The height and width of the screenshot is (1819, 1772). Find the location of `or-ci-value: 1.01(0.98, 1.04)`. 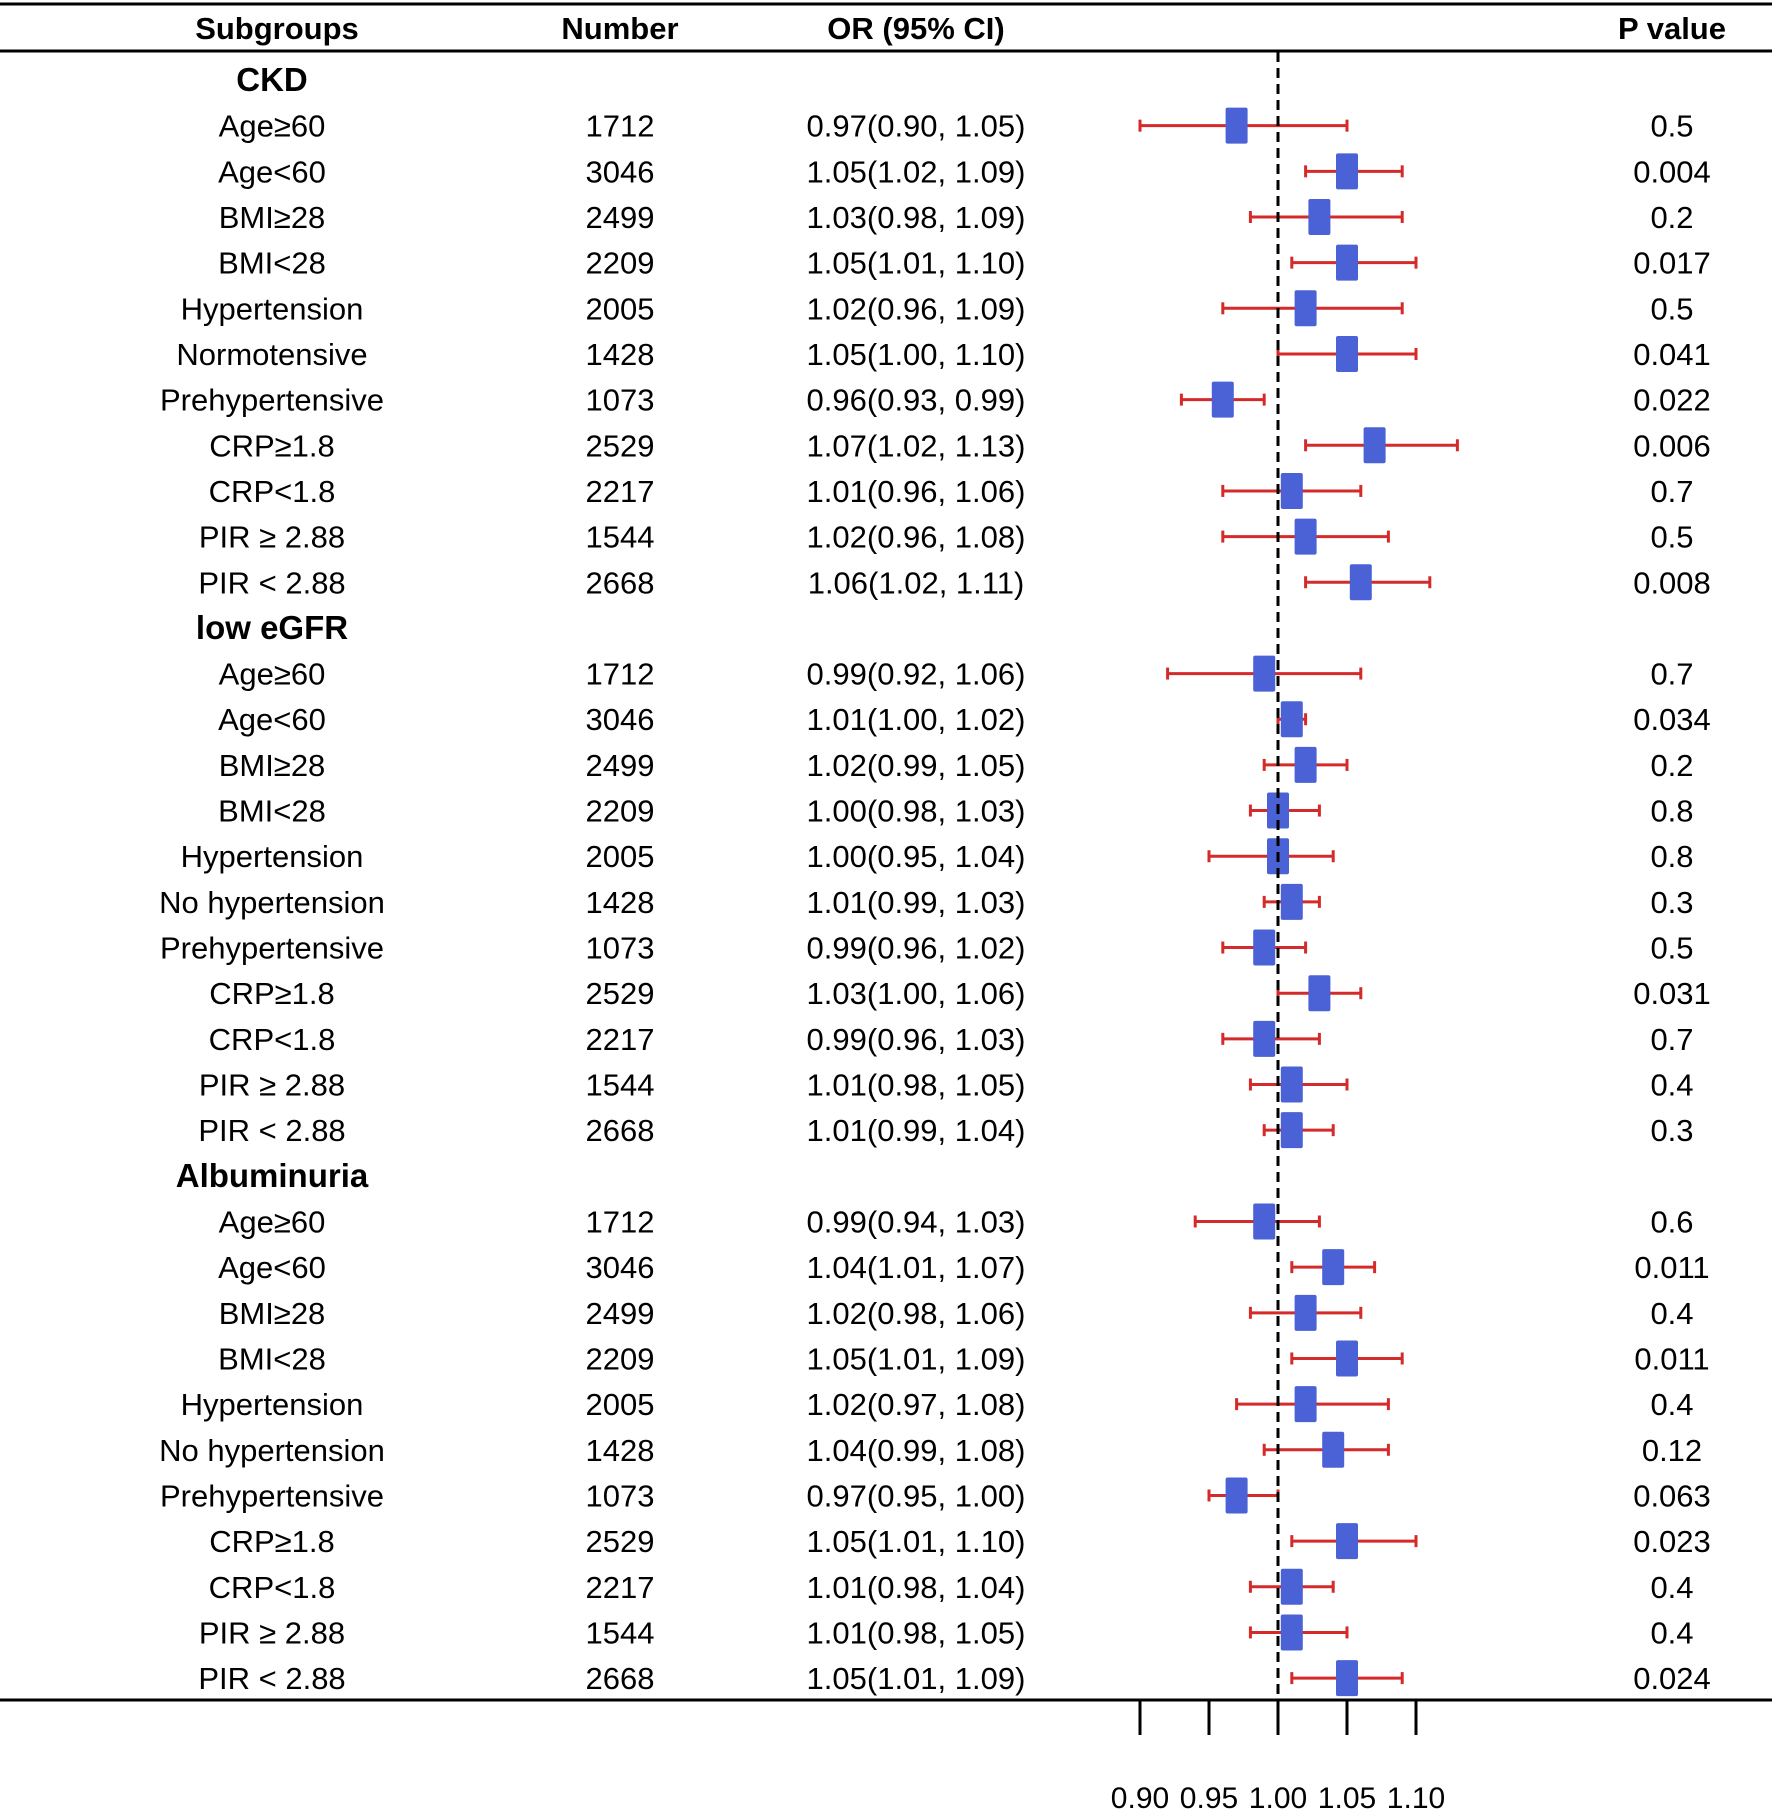

or-ci-value: 1.01(0.98, 1.04) is located at coordinates (916, 1587).